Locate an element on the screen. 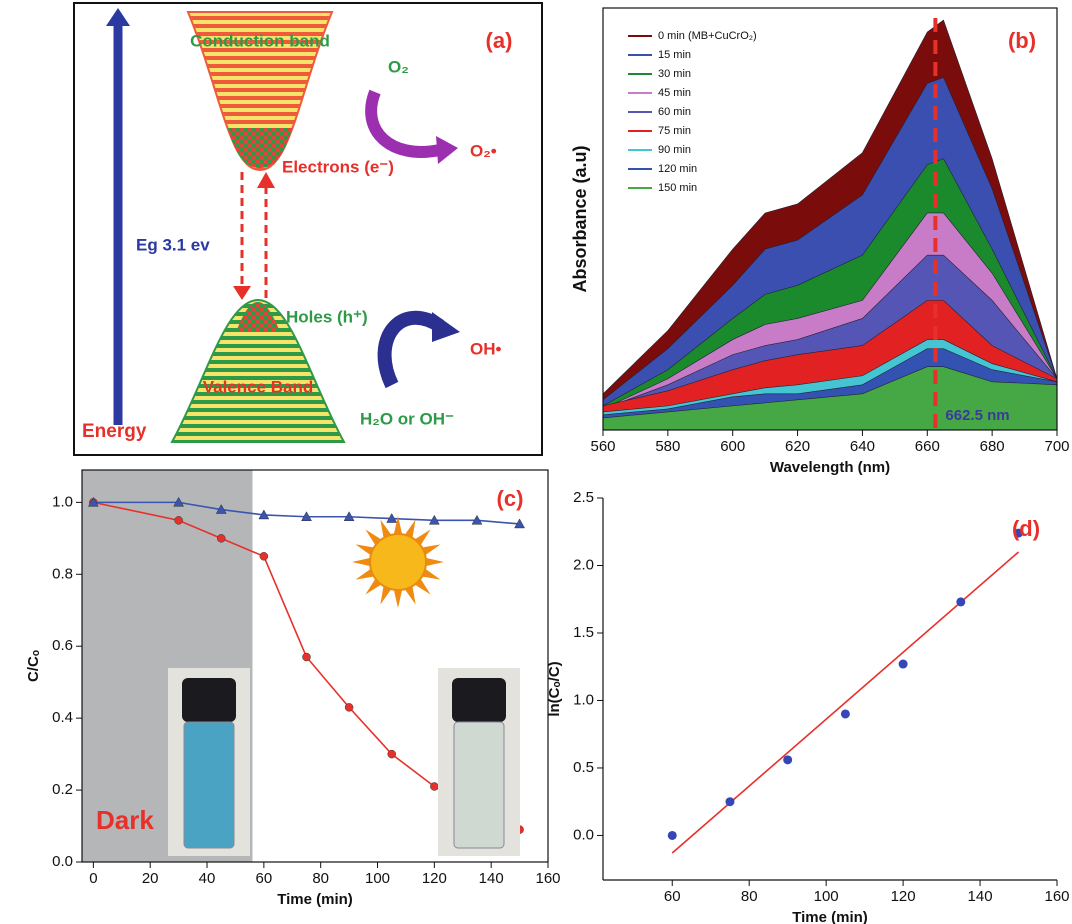 The height and width of the screenshot is (924, 1072). x-axis-label: Time (min) is located at coordinates (315, 899).